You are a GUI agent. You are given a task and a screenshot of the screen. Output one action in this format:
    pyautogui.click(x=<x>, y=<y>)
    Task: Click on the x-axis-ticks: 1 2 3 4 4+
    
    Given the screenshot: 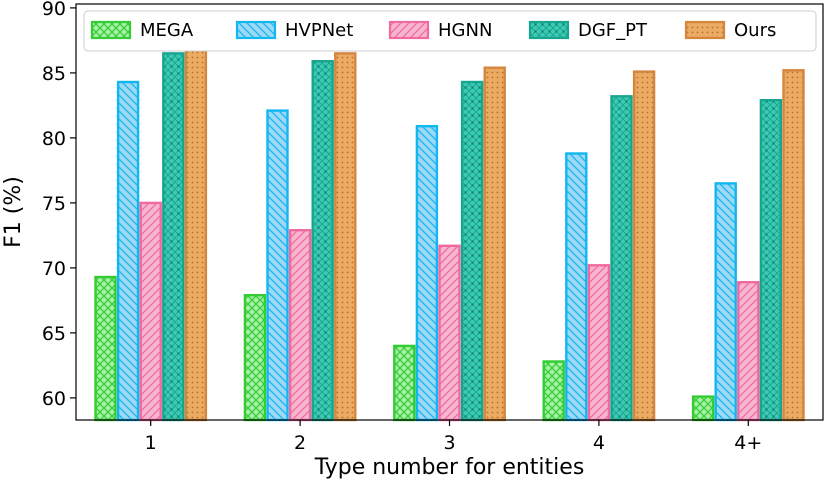 What is the action you would take?
    pyautogui.click(x=453, y=437)
    